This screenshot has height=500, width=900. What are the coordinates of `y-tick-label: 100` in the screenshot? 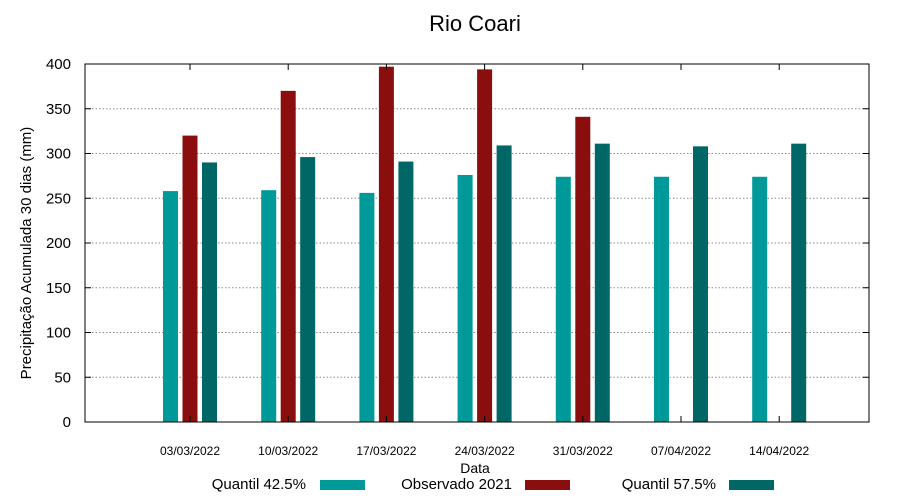 It's located at (58, 333).